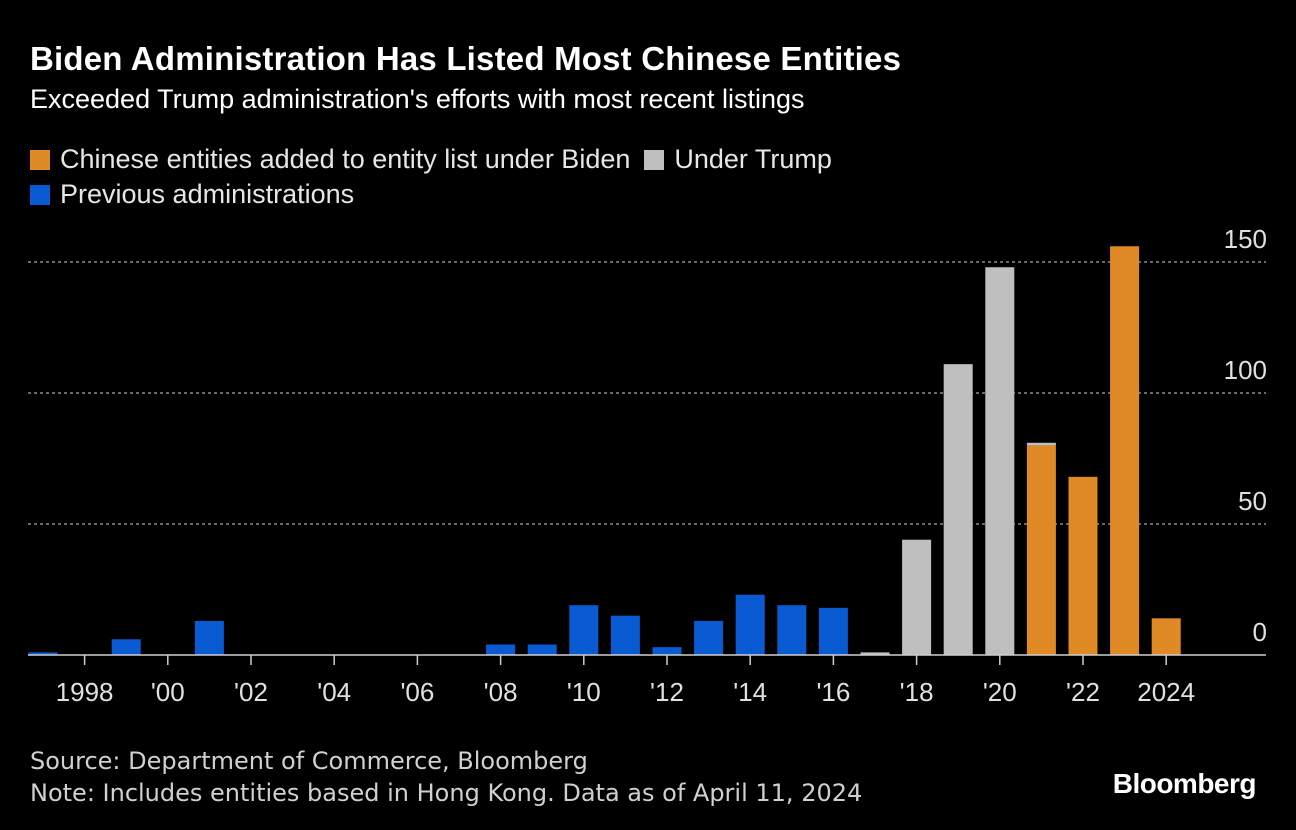 The height and width of the screenshot is (830, 1296). I want to click on bar-2016, so click(833, 631).